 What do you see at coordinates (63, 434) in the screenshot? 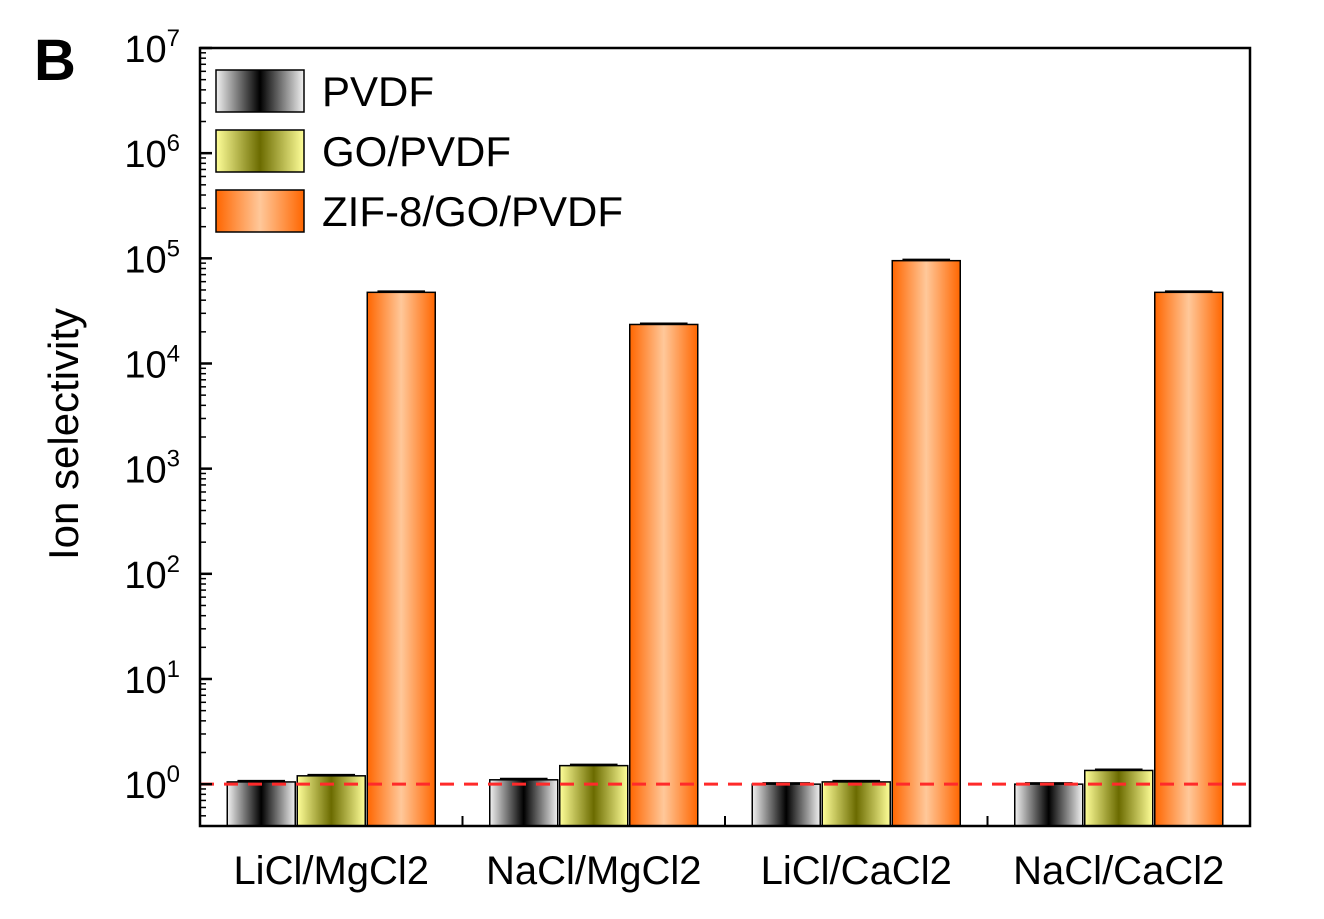
I see `y-axis-label: Ion selectivity` at bounding box center [63, 434].